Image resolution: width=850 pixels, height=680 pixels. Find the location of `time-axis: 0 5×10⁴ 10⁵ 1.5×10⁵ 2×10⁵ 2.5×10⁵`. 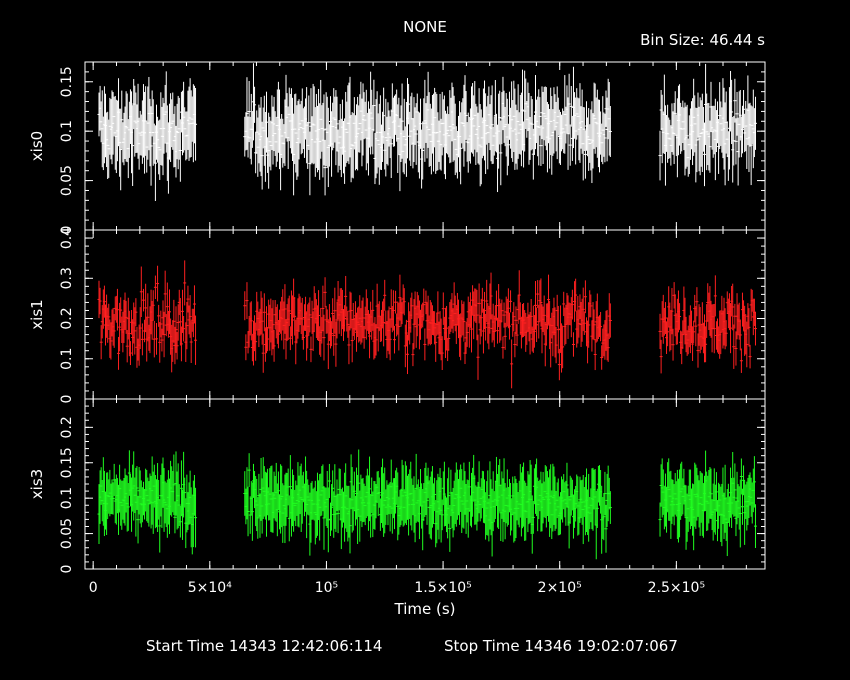

time-axis: 0 5×10⁴ 10⁵ 1.5×10⁵ 2×10⁵ 2.5×10⁵ is located at coordinates (397, 588).